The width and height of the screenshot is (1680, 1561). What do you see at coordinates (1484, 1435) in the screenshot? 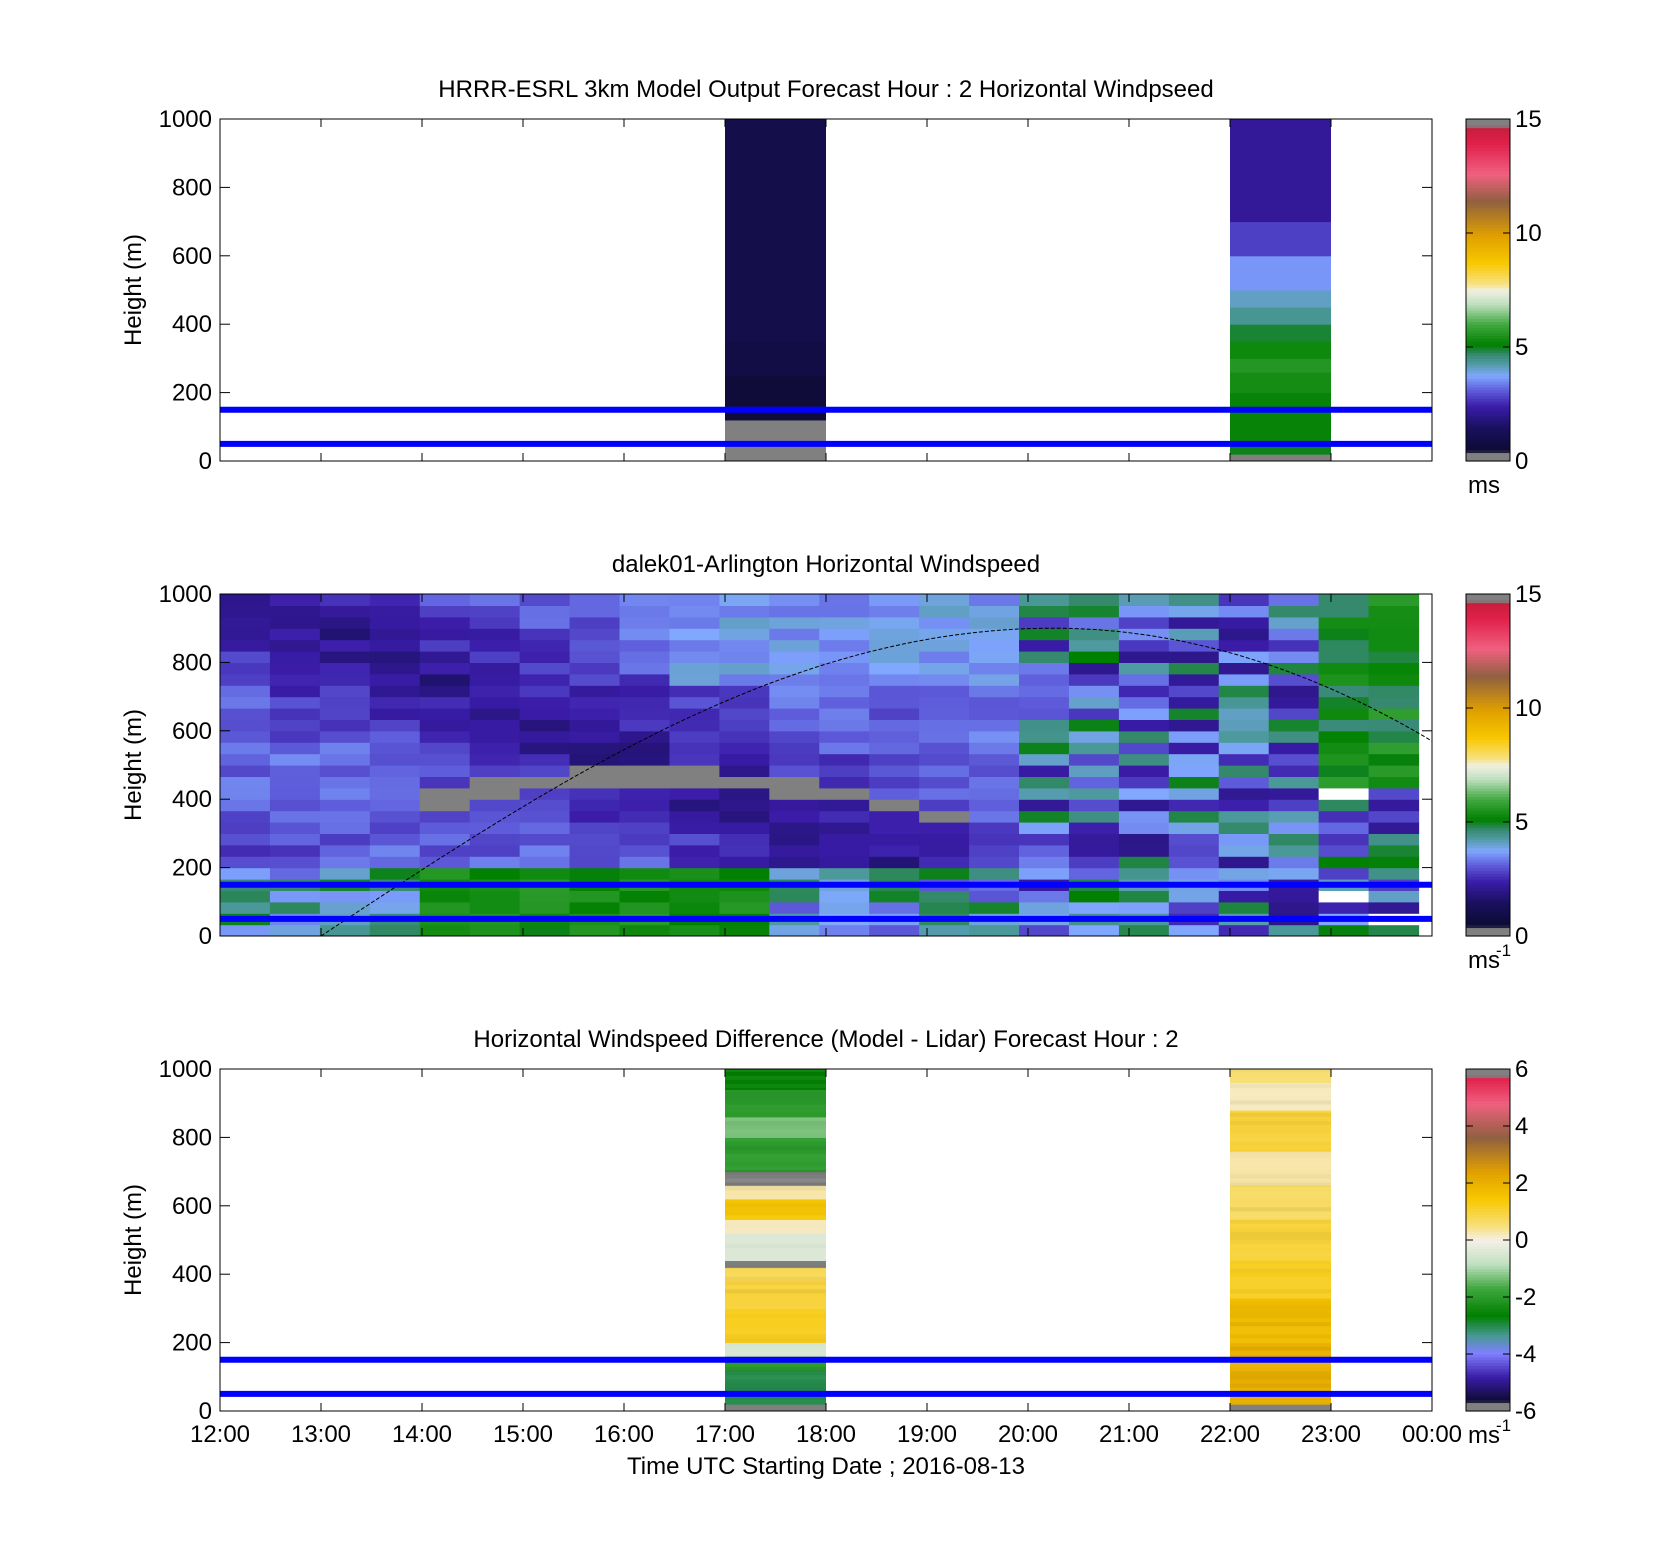
I see `colorbar-unit: ms` at bounding box center [1484, 1435].